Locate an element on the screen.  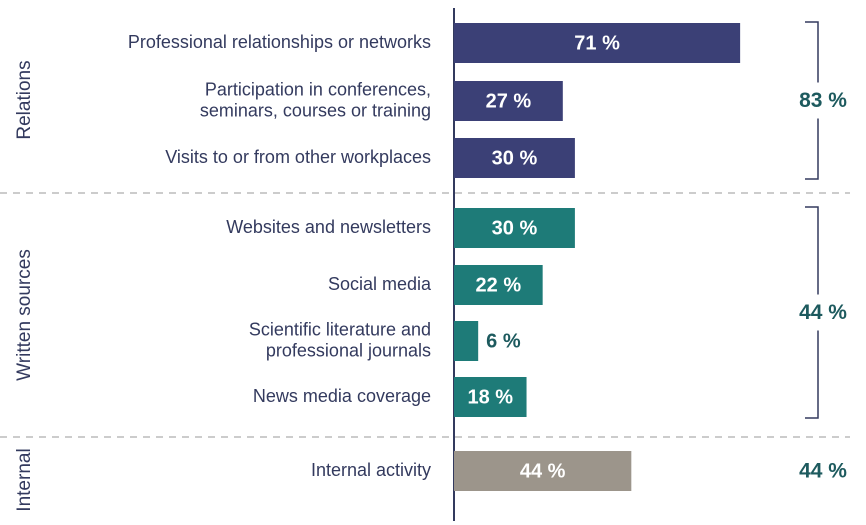
category-label: Social media is located at coordinates (380, 284).